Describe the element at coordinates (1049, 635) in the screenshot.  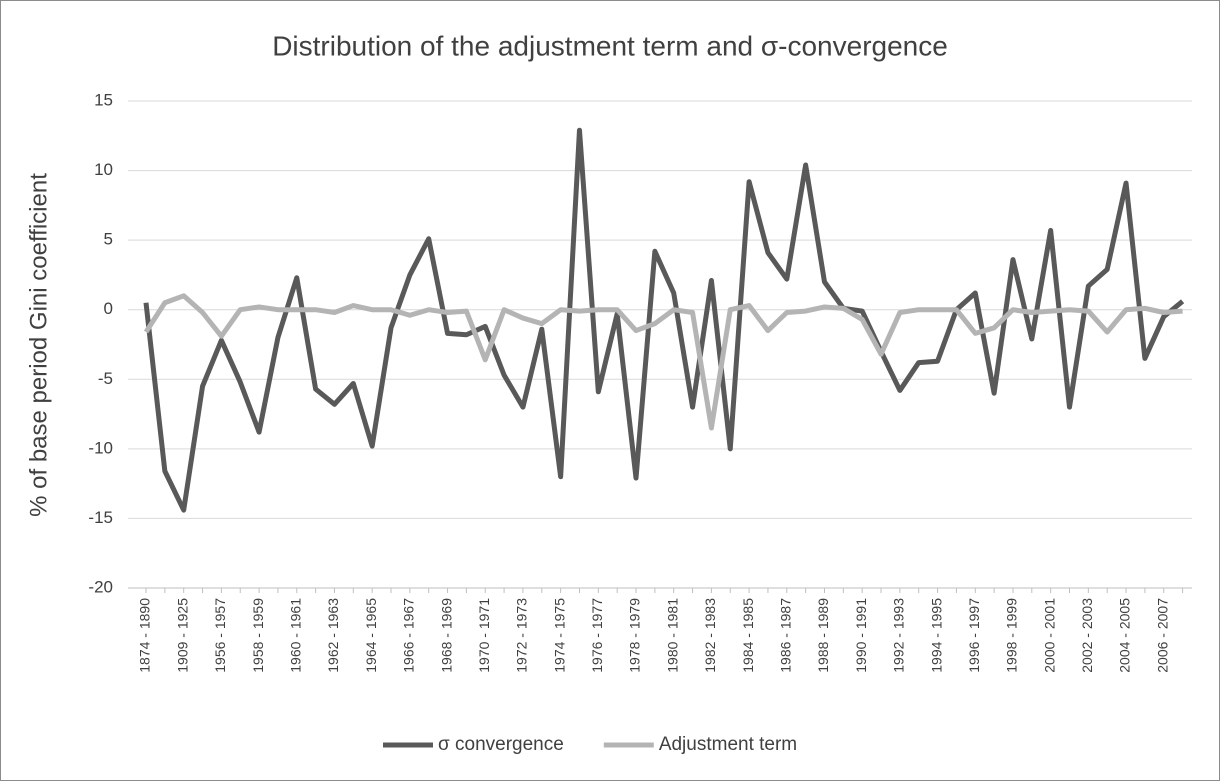
I see `x-tick-label: 2000 - 2001` at that location.